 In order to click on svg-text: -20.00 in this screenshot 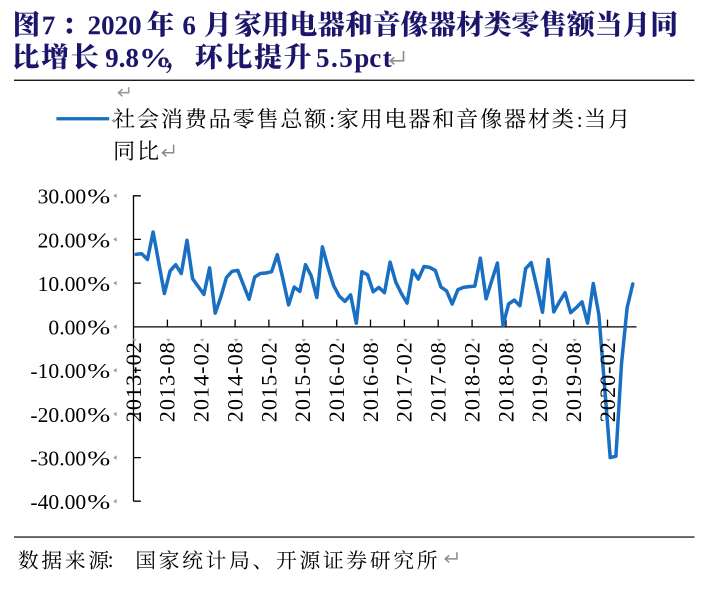, I will do `click(58, 415)`.